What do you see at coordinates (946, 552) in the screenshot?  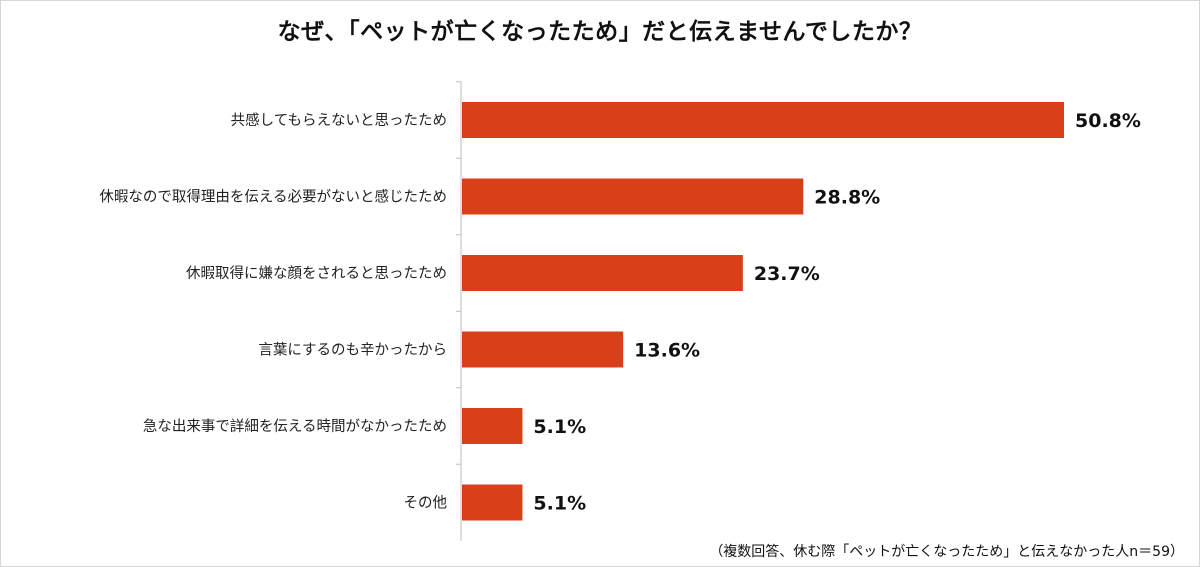 I see `chart-footnote: （複数回答、休む際「ペットが亡くなったため」と伝えなかった人n＝59）` at bounding box center [946, 552].